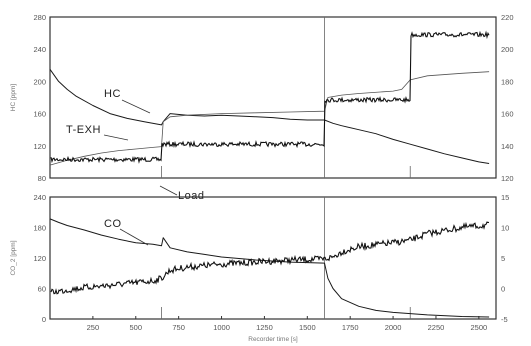 The image size is (531, 346). Describe the element at coordinates (503, 258) in the screenshot. I see `y-tick-label-right: 5` at that location.